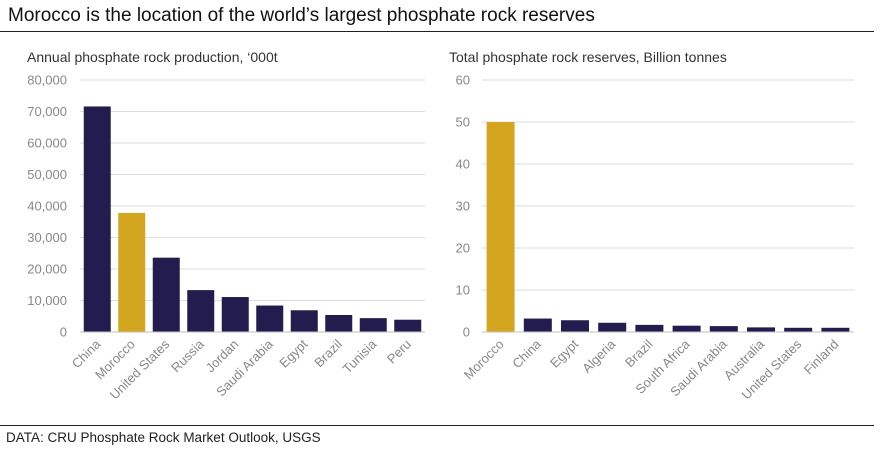 The image size is (884, 453). I want to click on reserves-x-tick-label: China, so click(526, 353).